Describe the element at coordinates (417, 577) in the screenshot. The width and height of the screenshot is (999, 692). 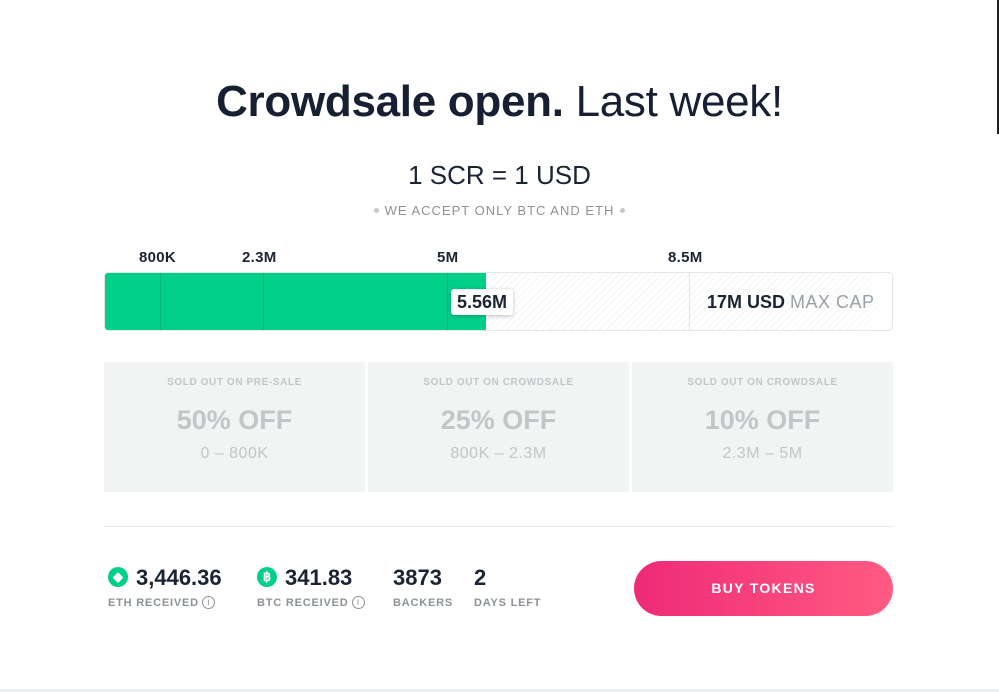
I see `backers-value: 3873` at that location.